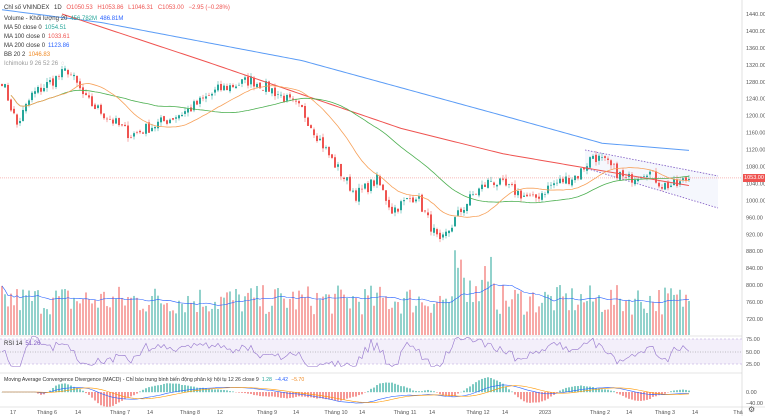 The image size is (765, 416). What do you see at coordinates (65, 19) in the screenshot?
I see `legend-volume: Volume - Khối lượng 20 456.782M 486.81M` at bounding box center [65, 19].